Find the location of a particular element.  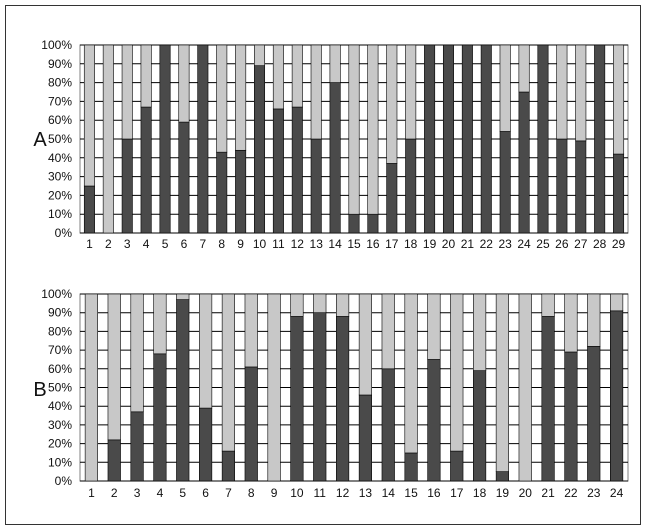

x-tick-label: 7 is located at coordinates (228, 493).